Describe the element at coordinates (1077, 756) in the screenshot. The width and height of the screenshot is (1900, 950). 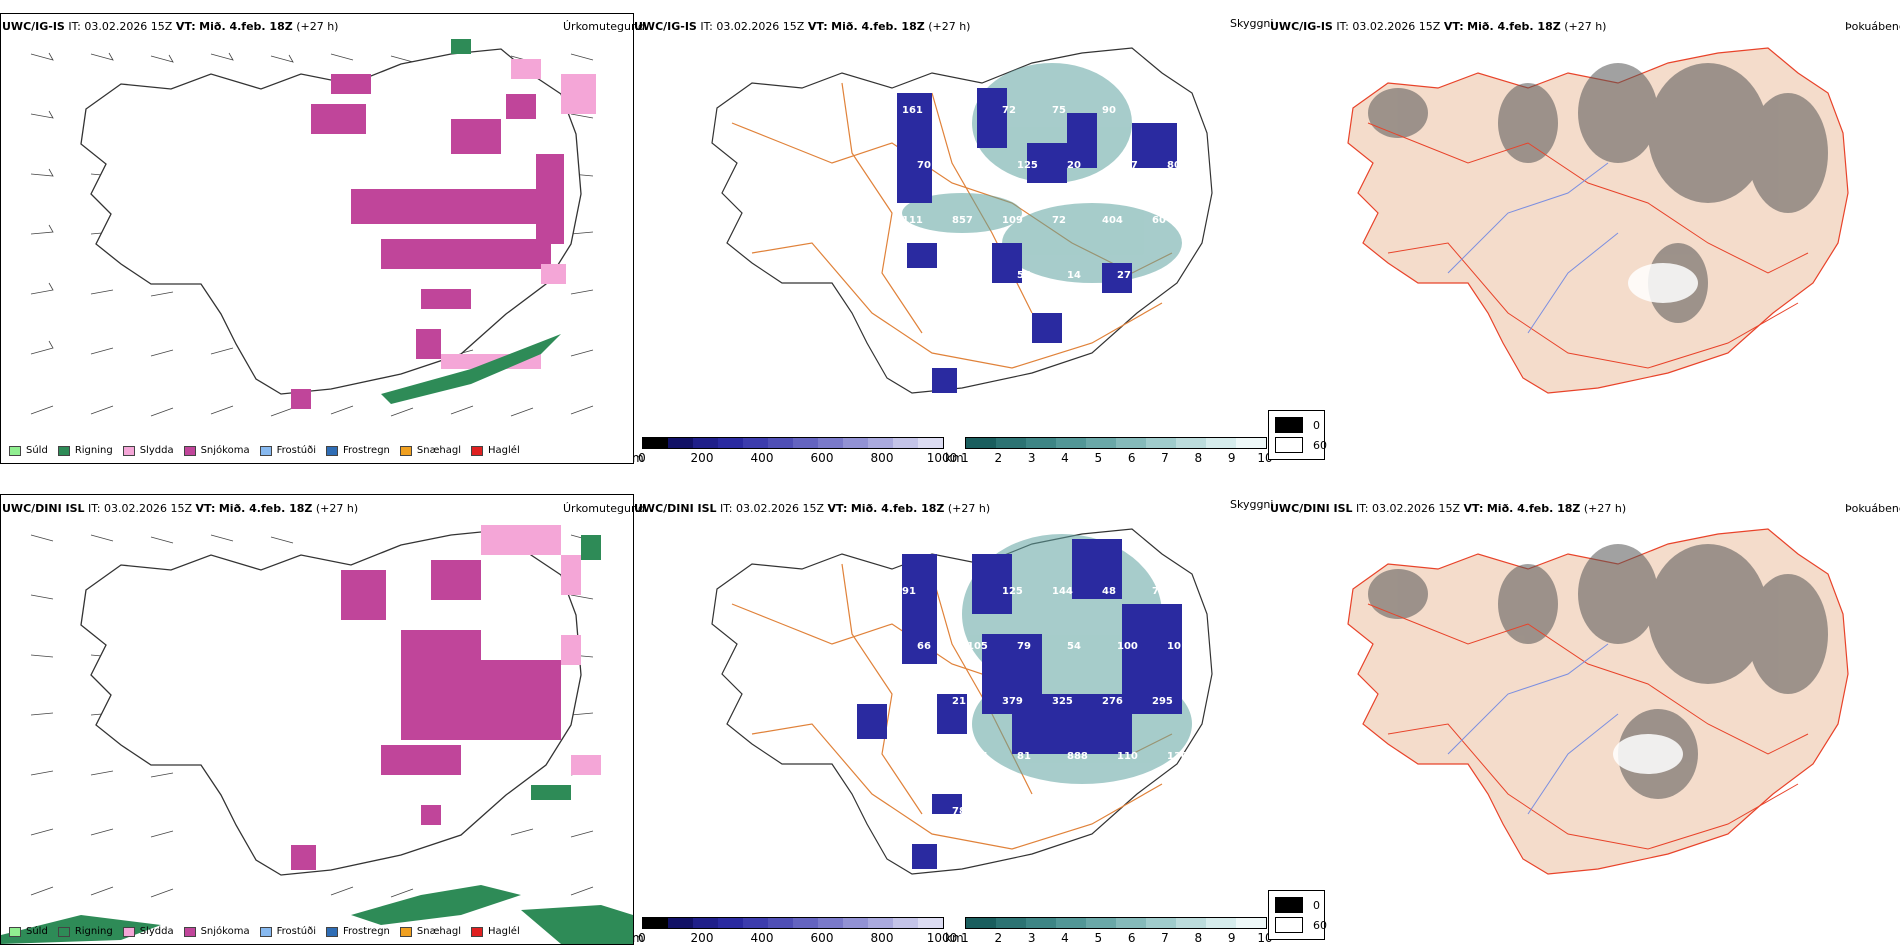
I see `visibility-value: 888` at that location.